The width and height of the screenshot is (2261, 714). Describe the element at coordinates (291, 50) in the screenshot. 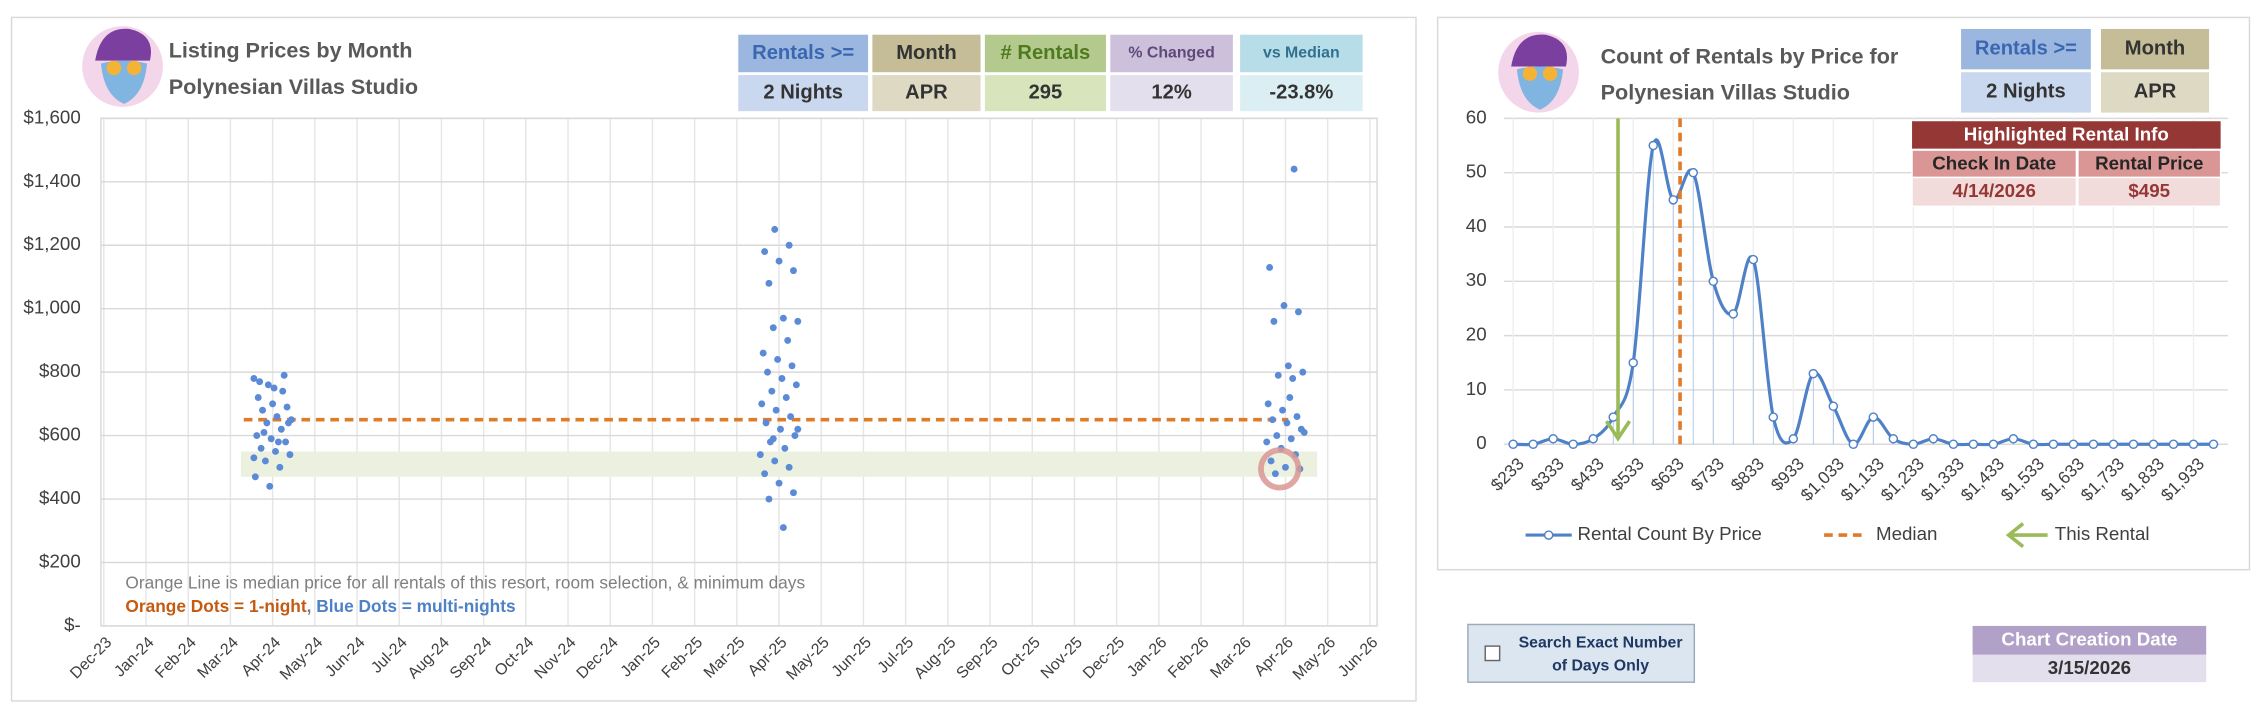

I see `title: Listing Prices by Month` at that location.